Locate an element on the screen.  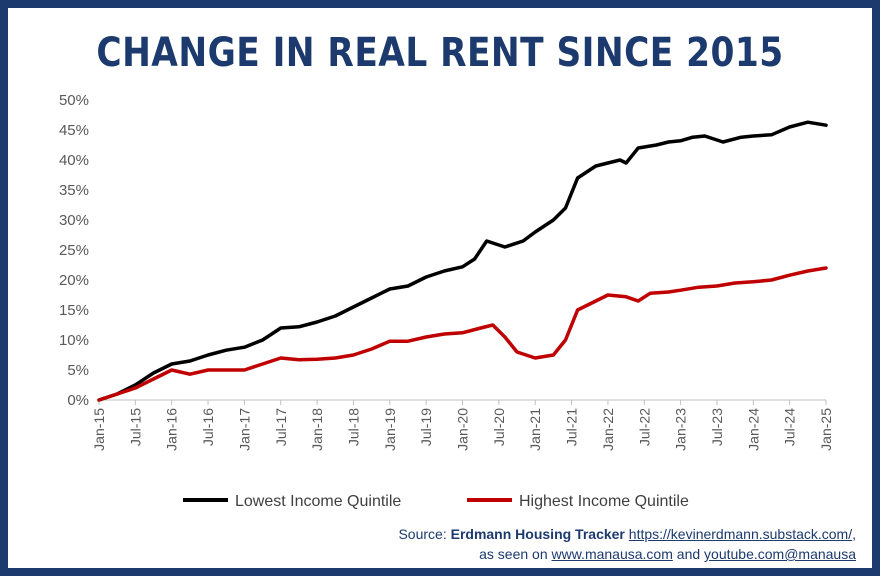
x-tick-label: Jan-23 is located at coordinates (681, 429).